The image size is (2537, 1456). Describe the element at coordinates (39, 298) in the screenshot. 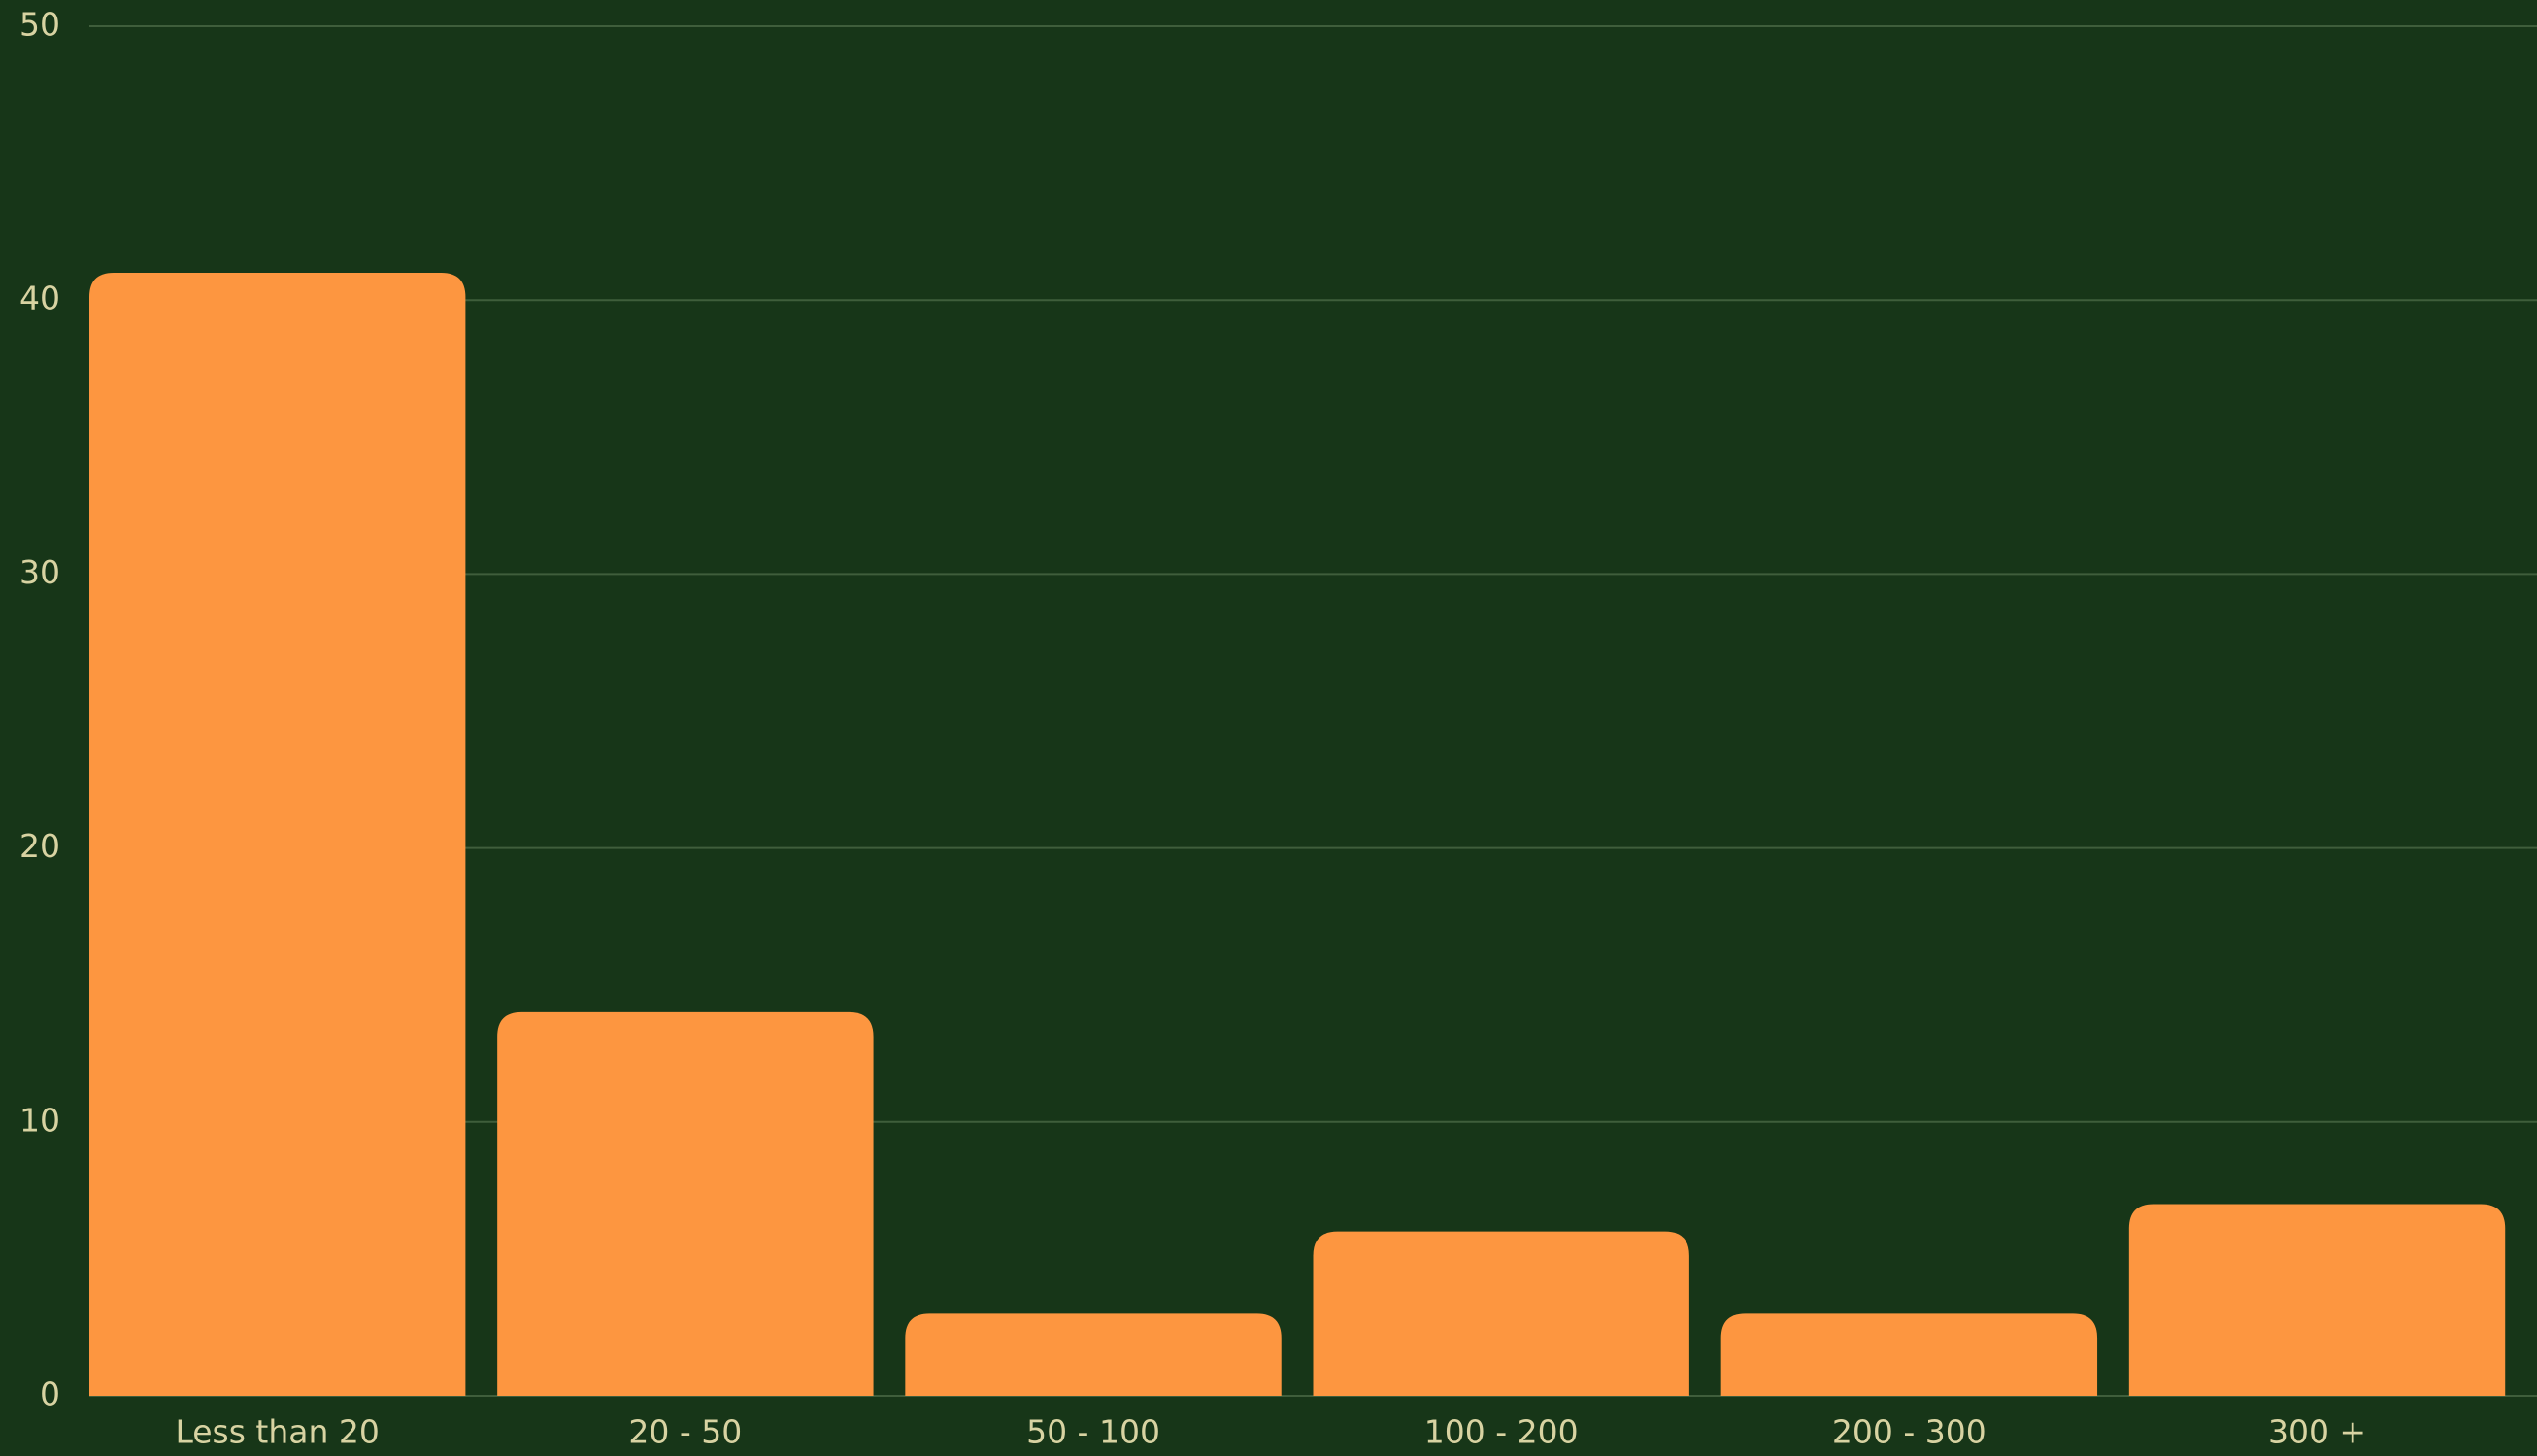

I see `y-tick-label: 40` at that location.